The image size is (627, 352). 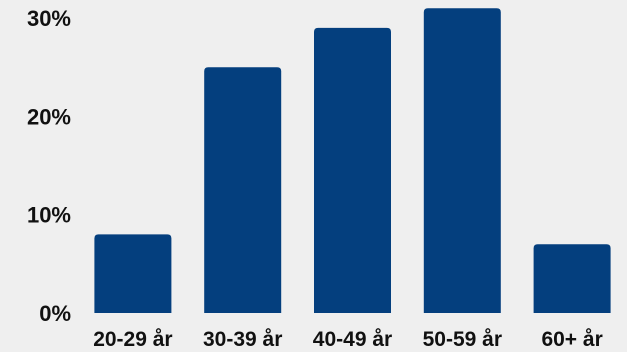 What do you see at coordinates (49, 18) in the screenshot?
I see `y-tick-label: 30%` at bounding box center [49, 18].